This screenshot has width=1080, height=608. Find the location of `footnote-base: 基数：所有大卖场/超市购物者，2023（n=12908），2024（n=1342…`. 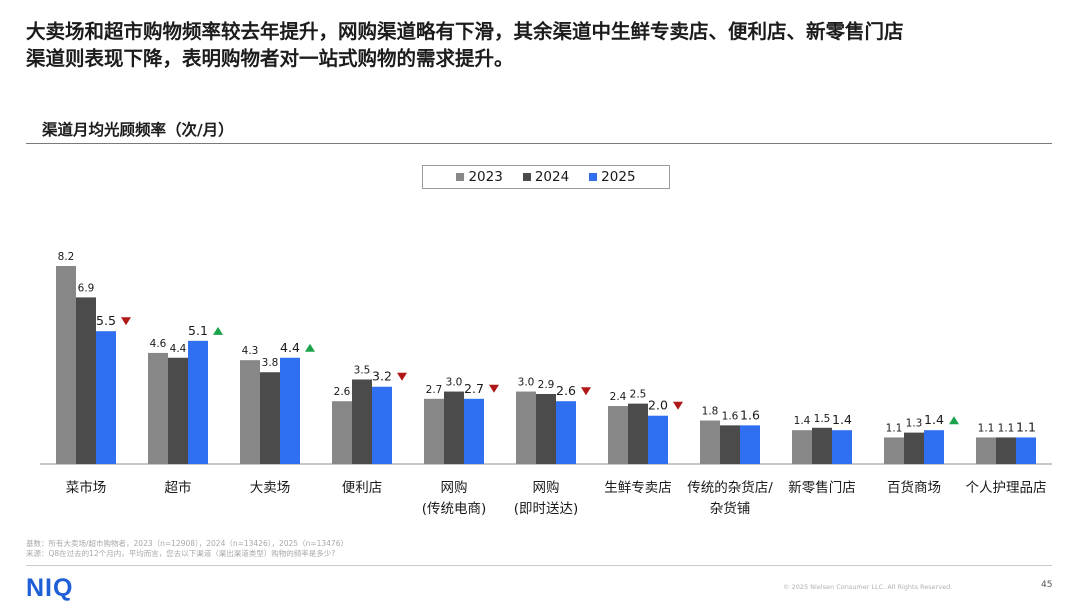

footnote-base: 基数：所有大卖场/超市购物者，2023（n=12908），2024（n=1342… is located at coordinates (187, 543).